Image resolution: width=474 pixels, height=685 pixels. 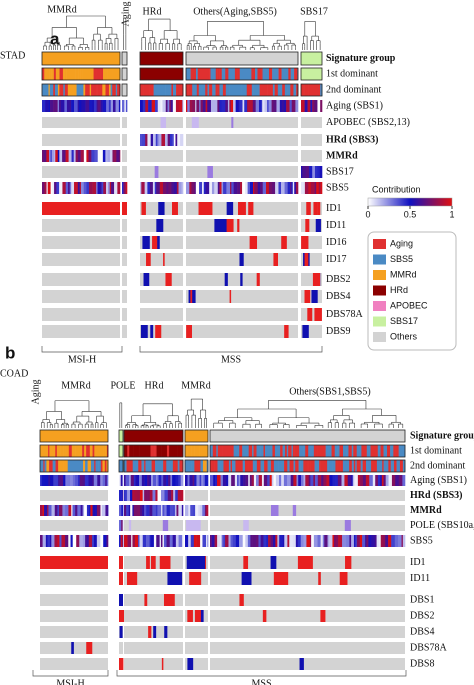 What do you see at coordinates (436, 450) in the screenshot?
I see `row-label: 1st dominant` at bounding box center [436, 450].